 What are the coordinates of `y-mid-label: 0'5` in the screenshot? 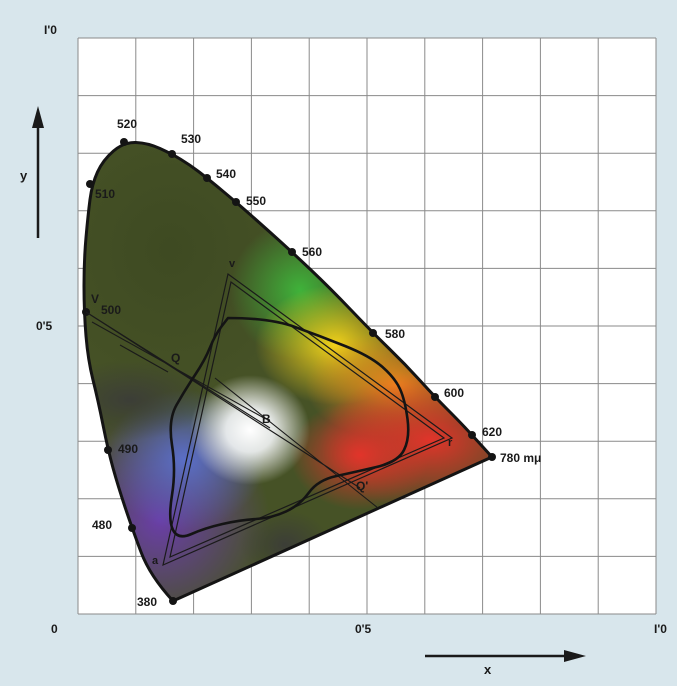 It's located at (44, 326).